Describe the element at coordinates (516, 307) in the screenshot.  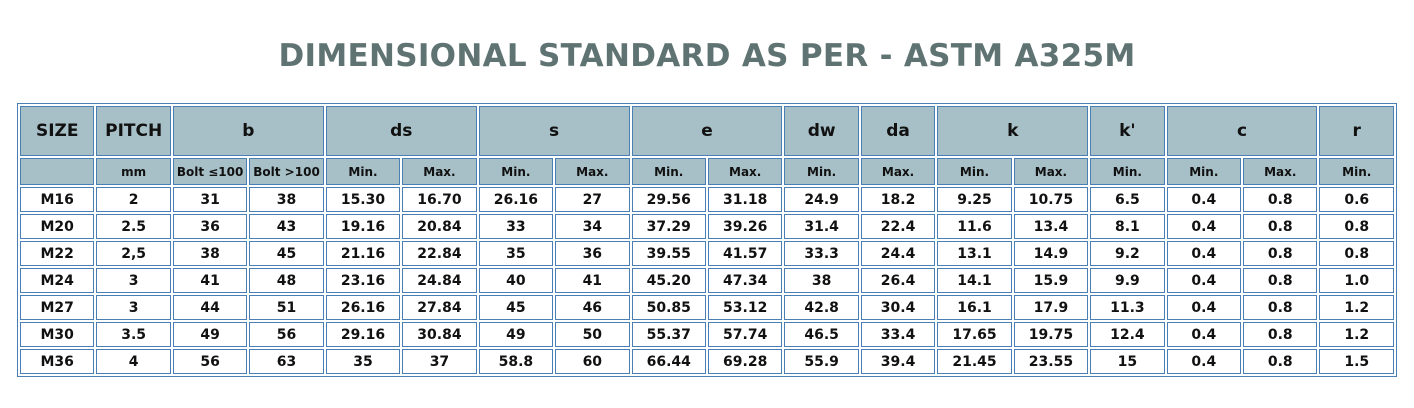
I see `table-cell: 45` at that location.